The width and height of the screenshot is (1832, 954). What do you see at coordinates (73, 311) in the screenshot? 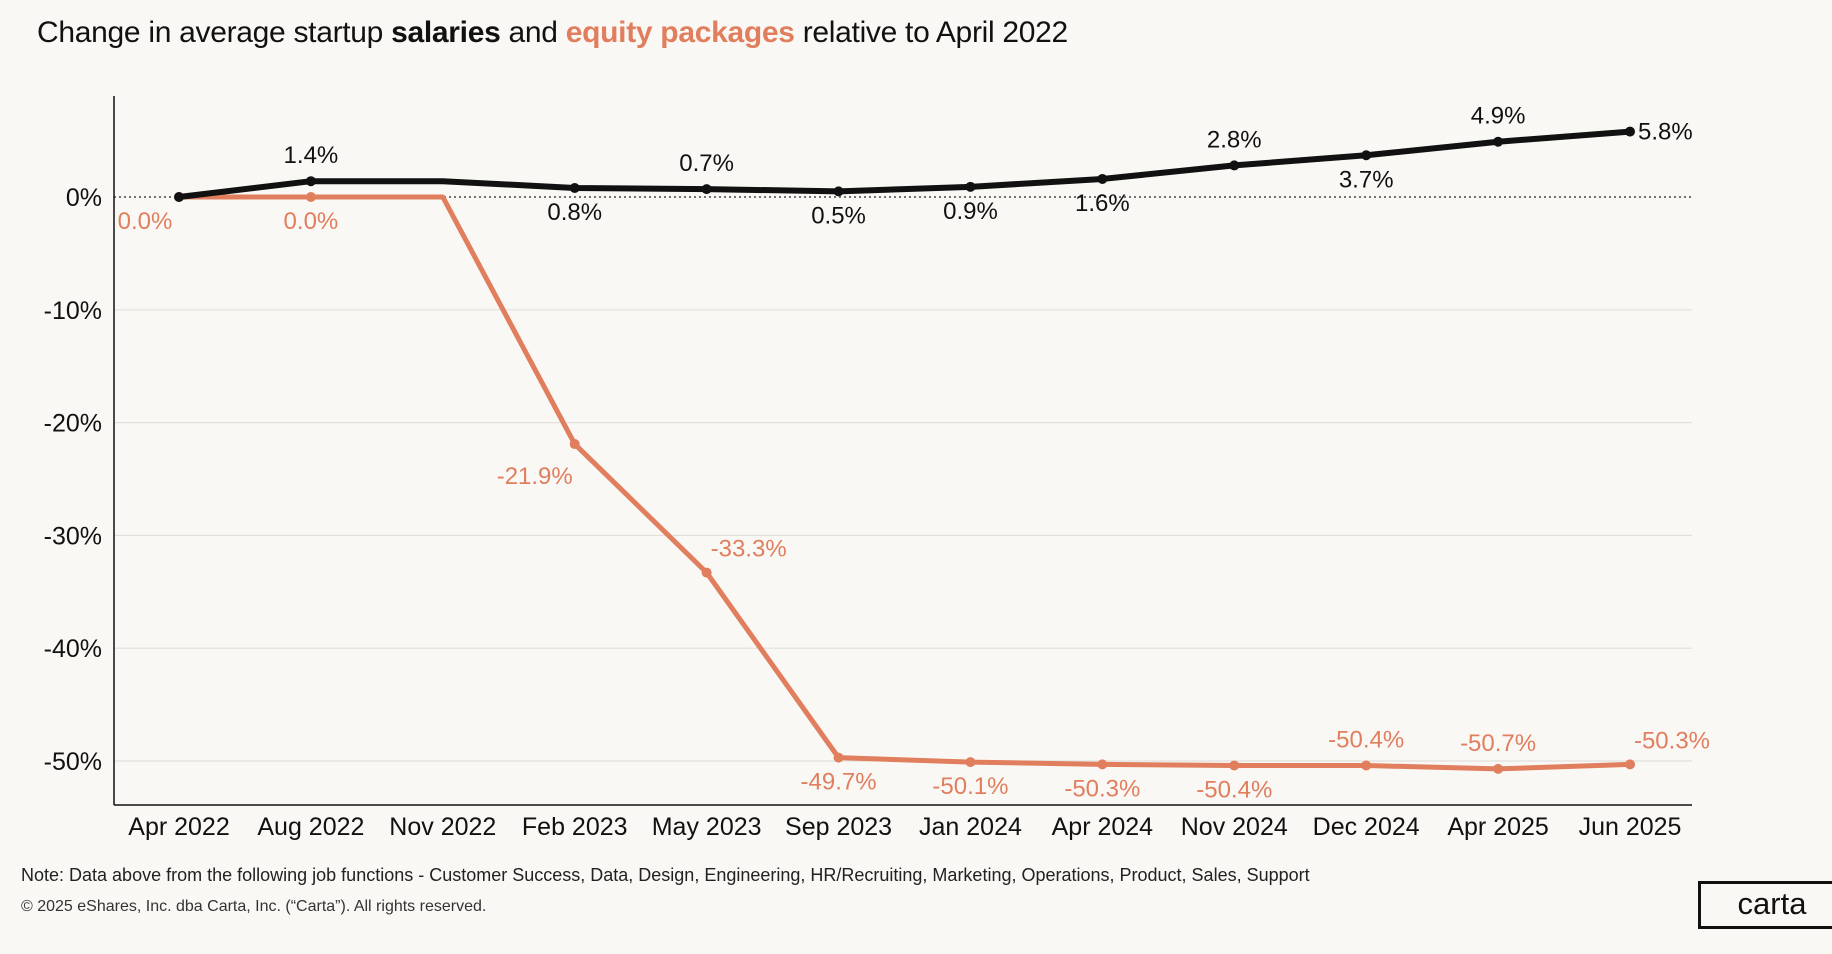
I see `y-tick-label: -10%` at bounding box center [73, 311].